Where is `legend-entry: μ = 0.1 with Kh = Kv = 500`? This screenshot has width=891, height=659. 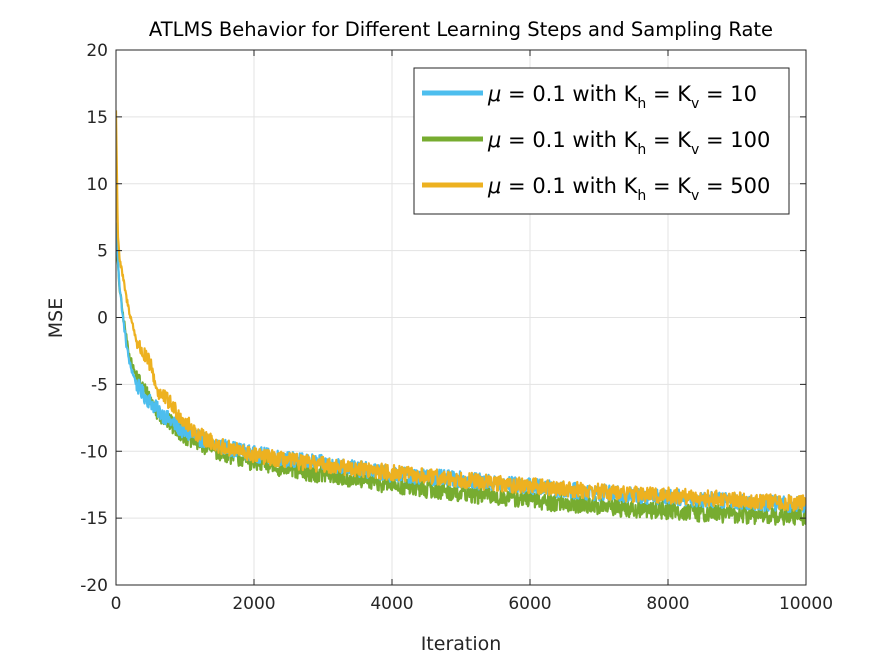 legend-entry: μ = 0.1 with Kh = Kv = 500 is located at coordinates (628, 189).